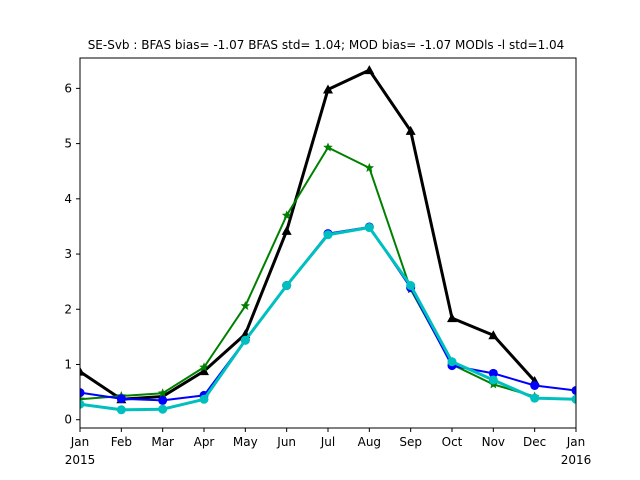  Describe the element at coordinates (68, 364) in the screenshot. I see `y-tick-label-1: 1` at that location.